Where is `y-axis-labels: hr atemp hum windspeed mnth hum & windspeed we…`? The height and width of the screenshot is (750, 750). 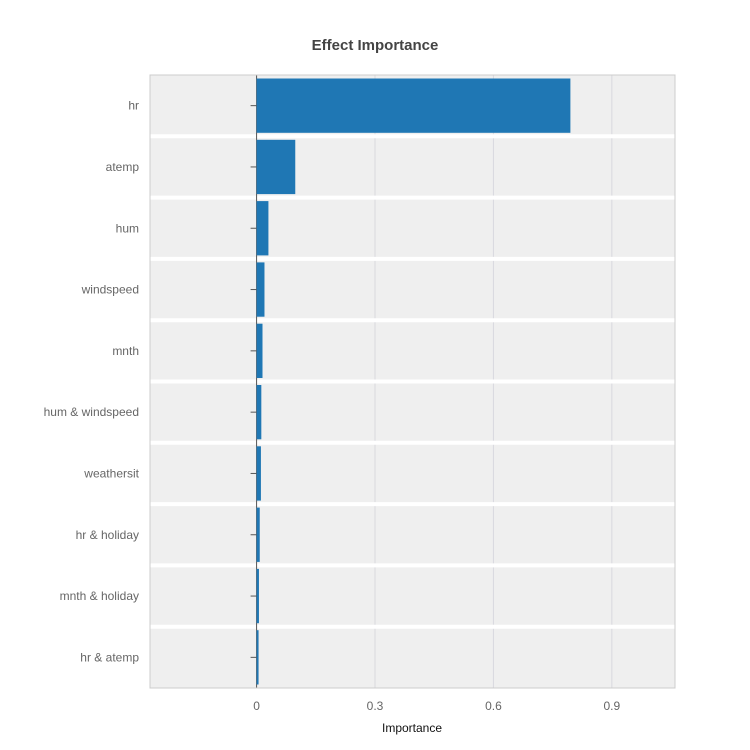
y-axis-labels: hr atemp hum windspeed mnth hum & windspeed we… is located at coordinates (92, 382).